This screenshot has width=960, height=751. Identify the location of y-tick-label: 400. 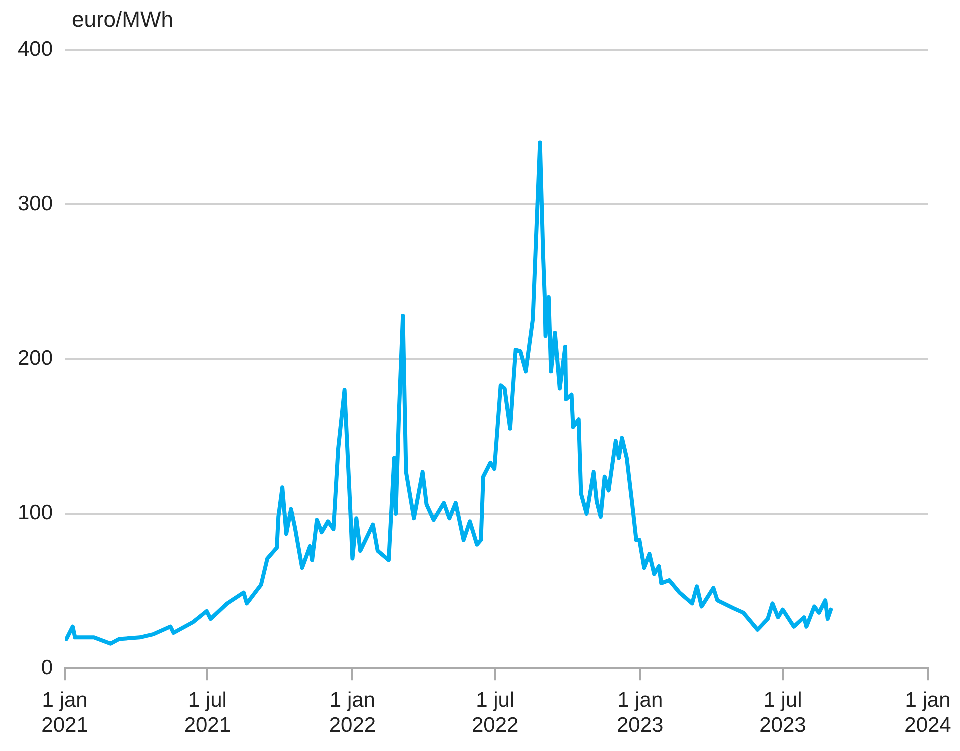
(36, 49).